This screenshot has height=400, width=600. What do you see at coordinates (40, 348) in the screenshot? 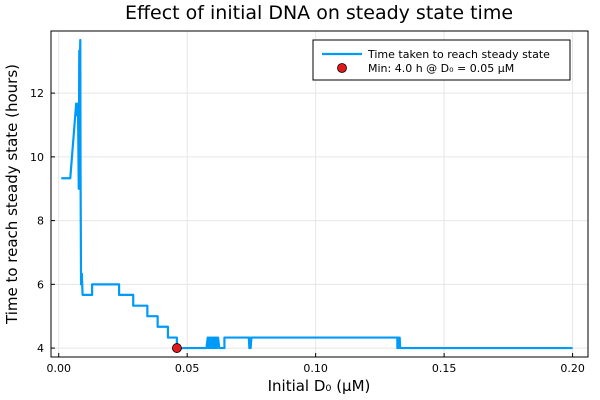
I see `y-tick-label: 4` at bounding box center [40, 348].